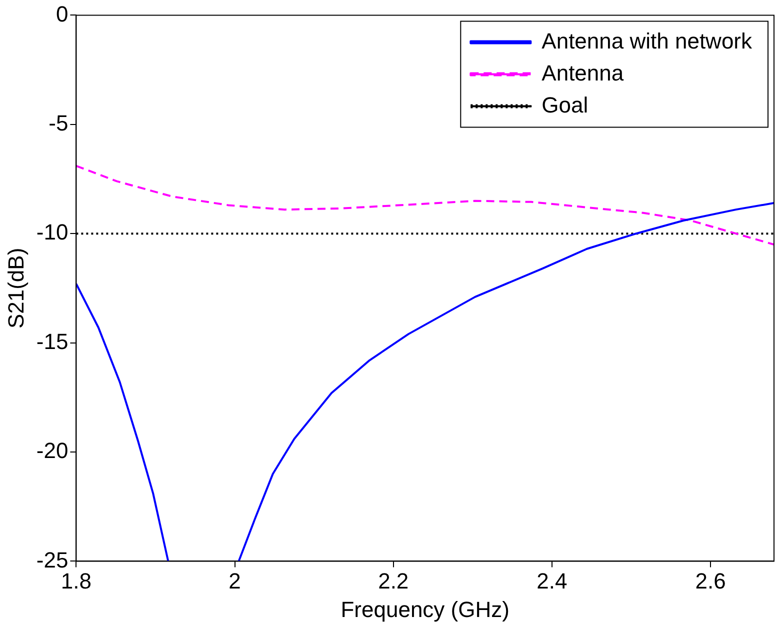 The width and height of the screenshot is (776, 624). What do you see at coordinates (58, 123) in the screenshot?
I see `y-tick-label: -5` at bounding box center [58, 123].